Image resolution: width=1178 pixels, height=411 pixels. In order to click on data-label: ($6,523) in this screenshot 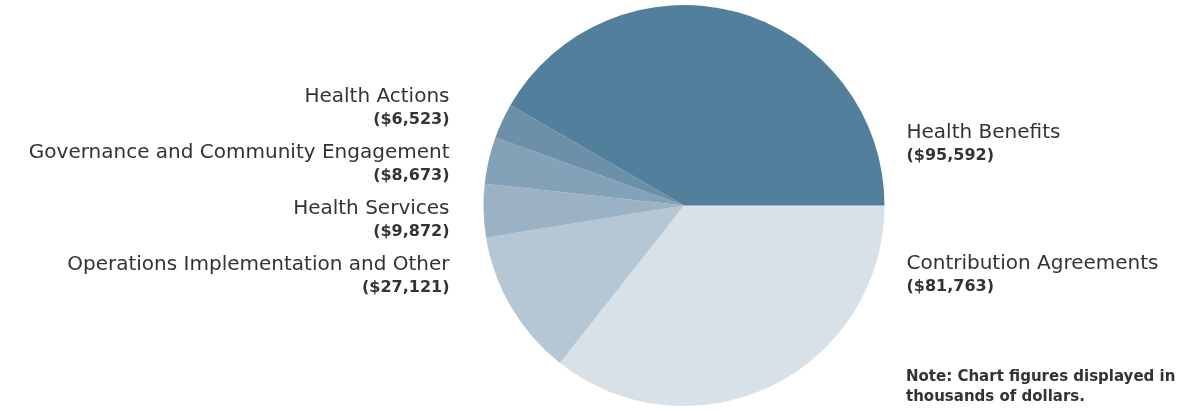, I will do `click(411, 118)`.